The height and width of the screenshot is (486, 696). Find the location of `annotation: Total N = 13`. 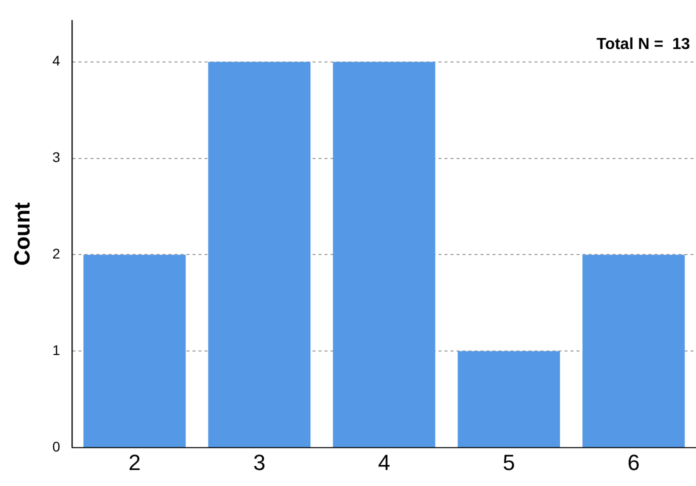

annotation: Total N = 13 is located at coordinates (643, 44).